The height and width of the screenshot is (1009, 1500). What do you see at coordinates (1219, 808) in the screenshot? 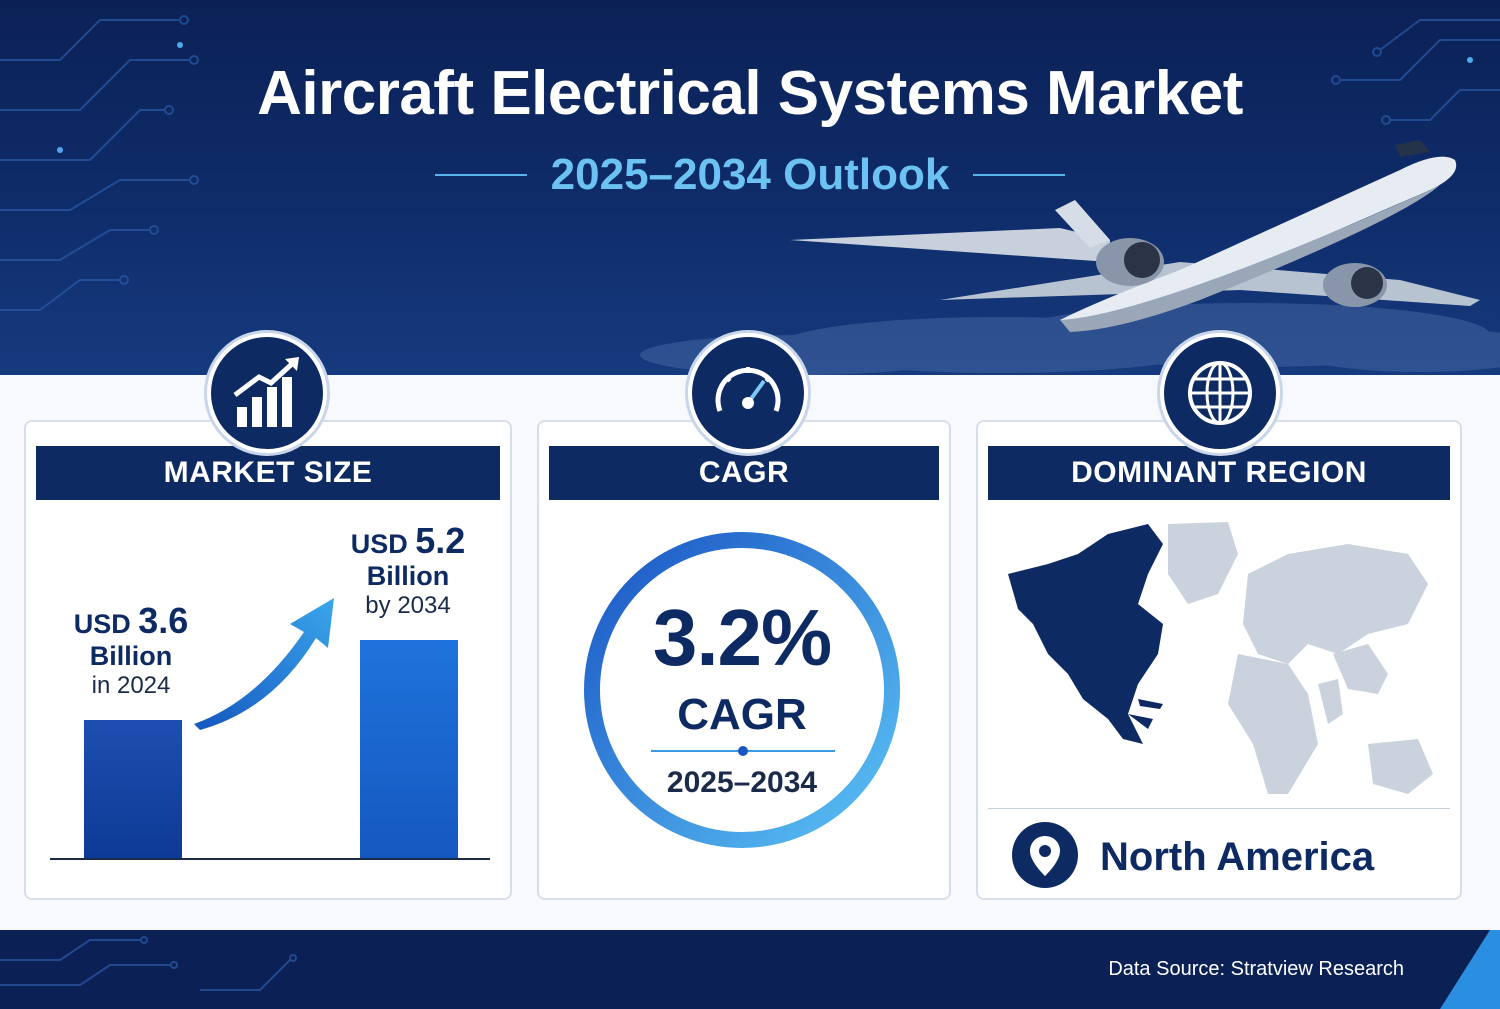
I see `region-divider` at bounding box center [1219, 808].